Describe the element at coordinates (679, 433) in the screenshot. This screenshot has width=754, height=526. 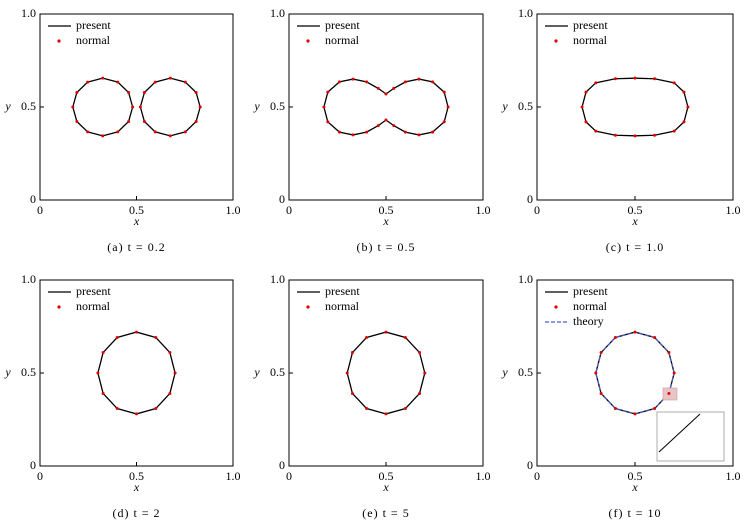
I see `inset-curve` at that location.